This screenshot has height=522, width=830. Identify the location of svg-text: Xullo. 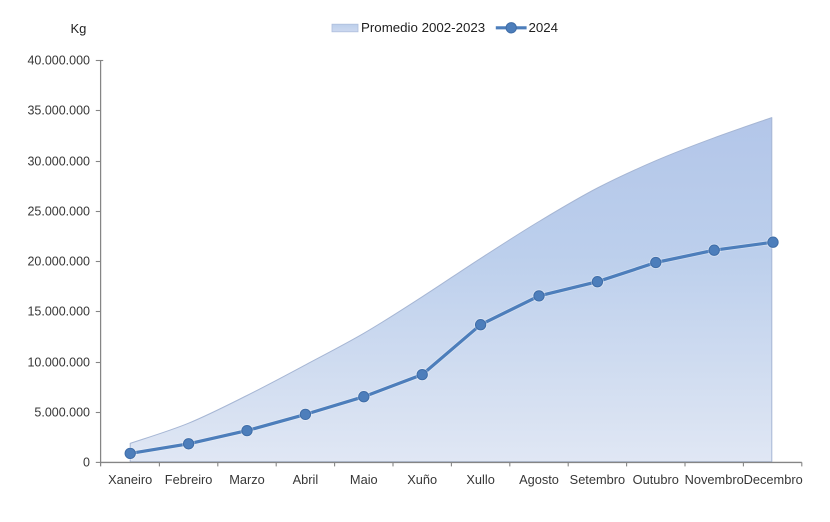
(480, 479).